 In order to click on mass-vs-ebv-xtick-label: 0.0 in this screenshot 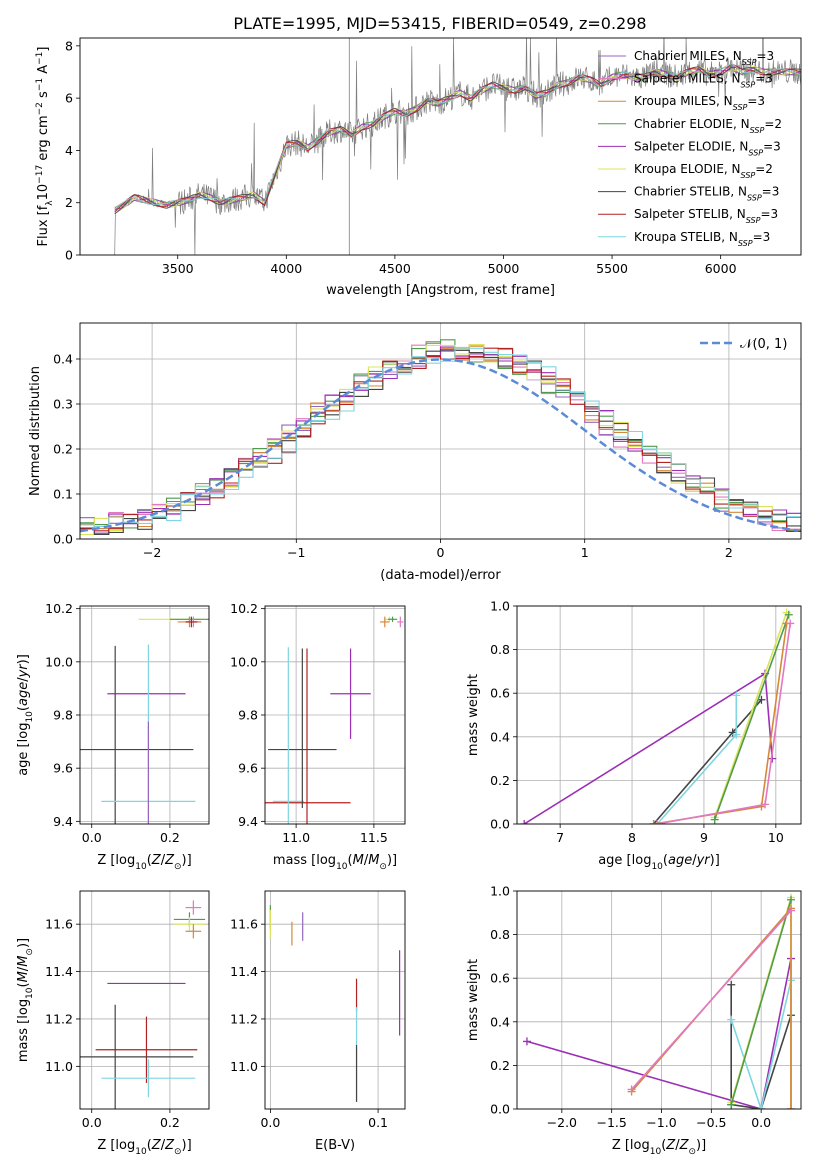, I will do `click(270, 1122)`.